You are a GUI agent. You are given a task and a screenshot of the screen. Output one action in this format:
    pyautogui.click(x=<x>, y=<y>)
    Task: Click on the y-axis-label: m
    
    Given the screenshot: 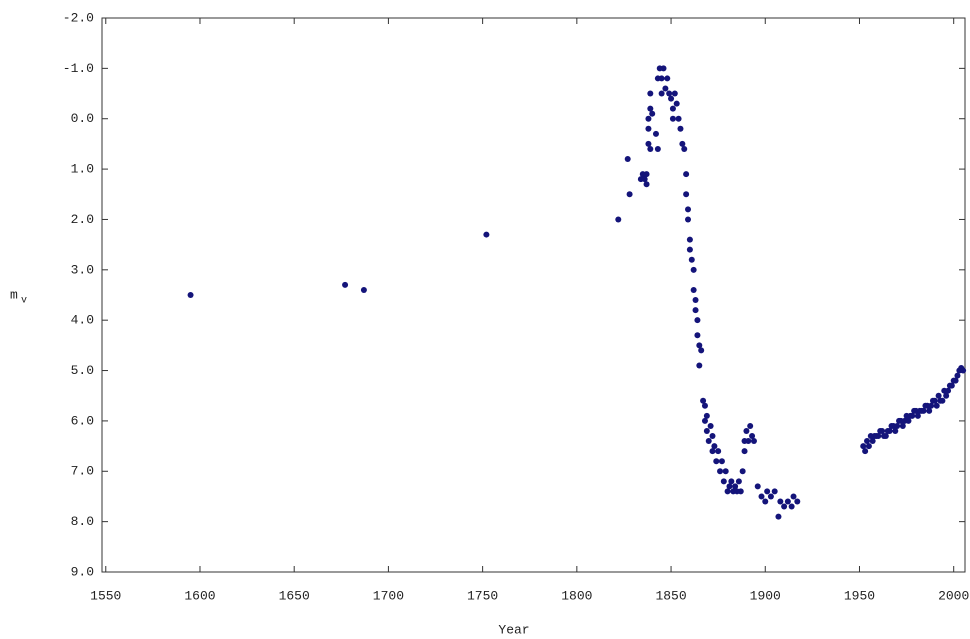 What is the action you would take?
    pyautogui.click(x=14, y=294)
    